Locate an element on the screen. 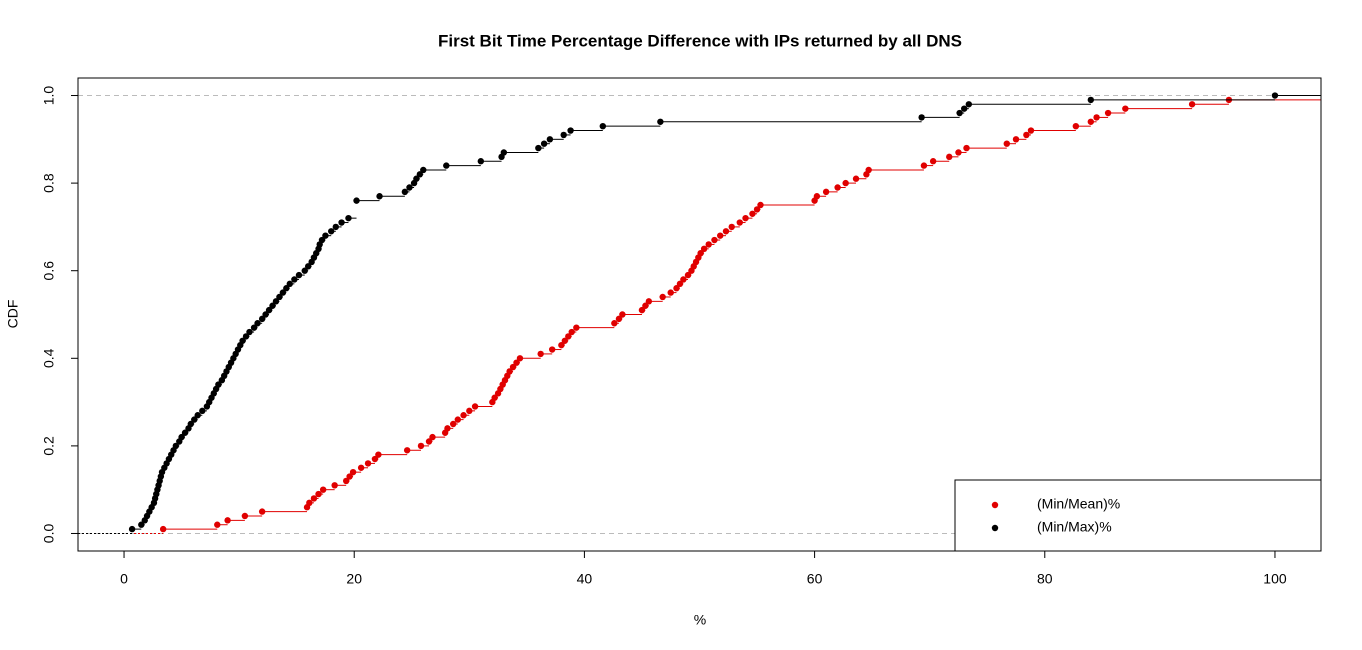 This screenshot has height=650, width=1362. legend-label: (Min/Max)% is located at coordinates (1074, 527).